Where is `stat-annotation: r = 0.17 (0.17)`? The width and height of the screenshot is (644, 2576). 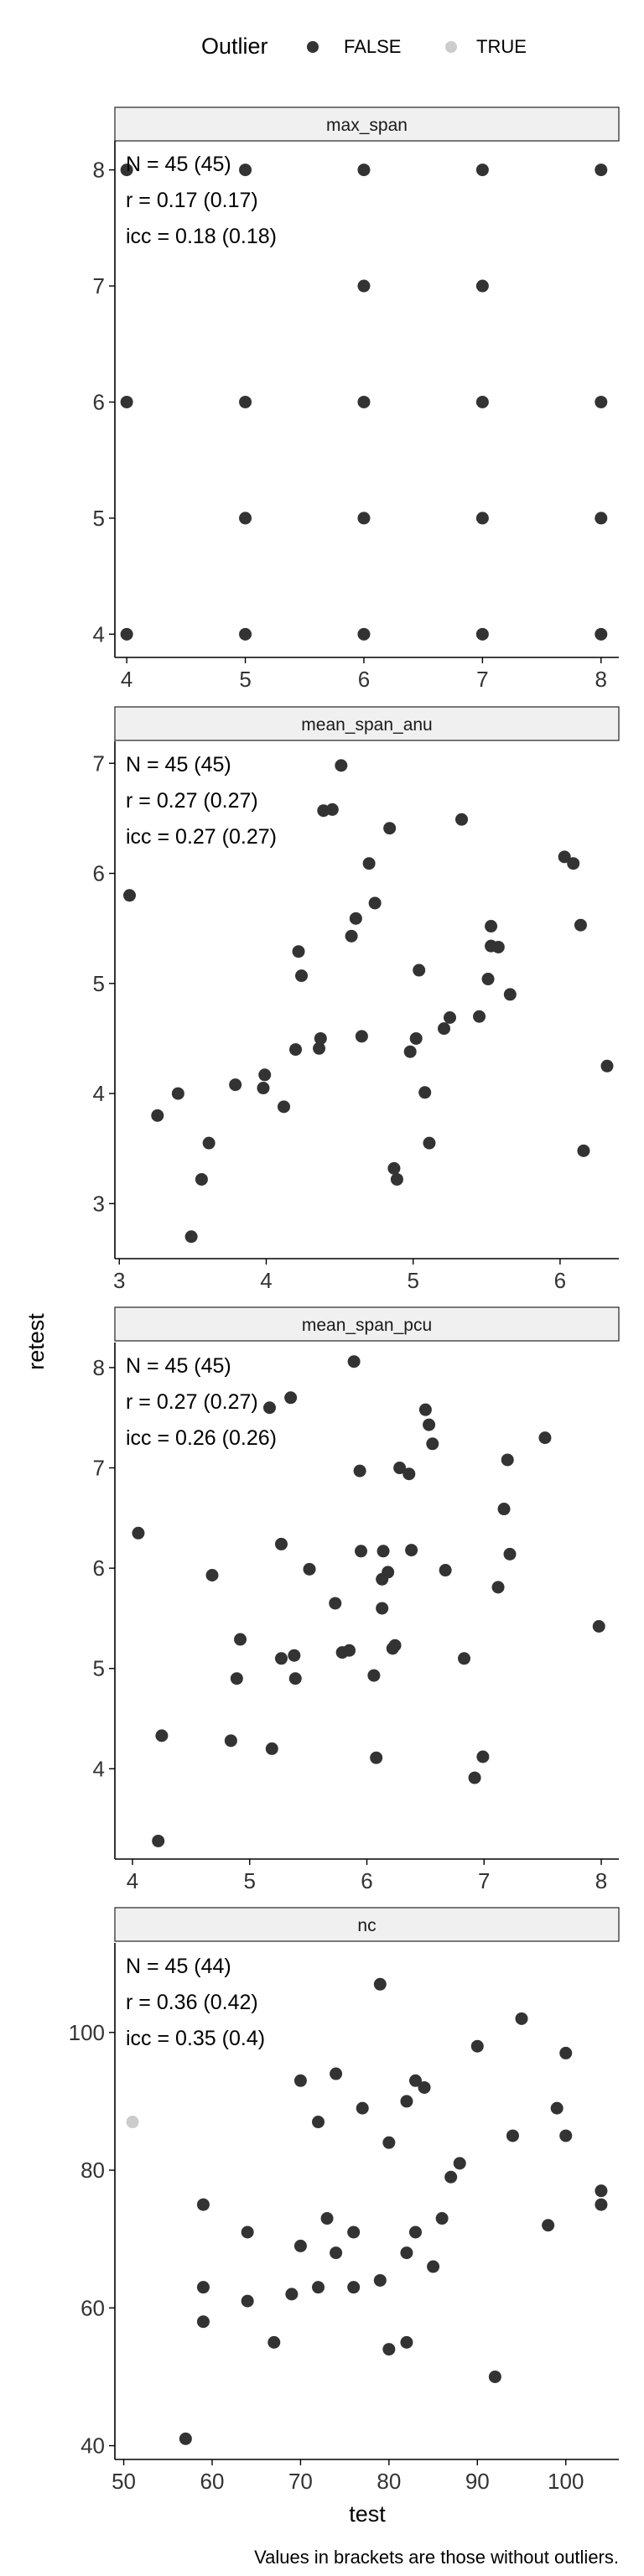 stat-annotation: r = 0.17 (0.17) is located at coordinates (192, 200).